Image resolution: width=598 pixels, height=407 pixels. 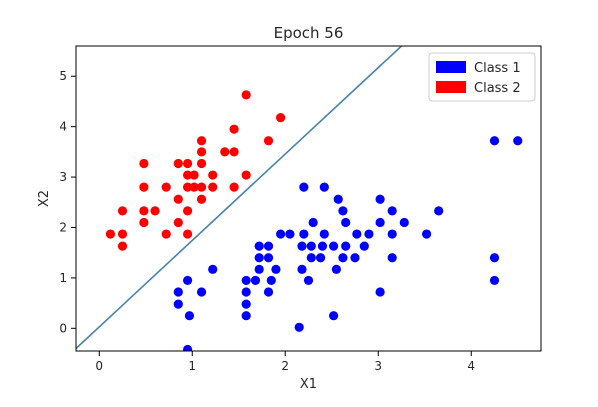 I want to click on y-tick-label: 1, so click(x=63, y=278).